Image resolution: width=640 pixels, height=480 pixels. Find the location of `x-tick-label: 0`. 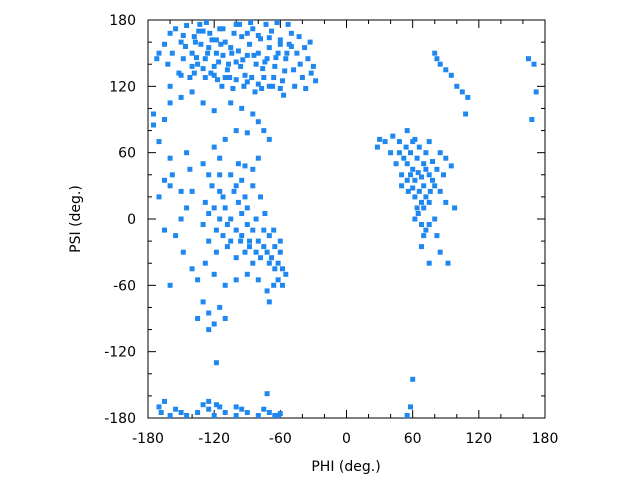

x-tick-label: 0 is located at coordinates (346, 439).